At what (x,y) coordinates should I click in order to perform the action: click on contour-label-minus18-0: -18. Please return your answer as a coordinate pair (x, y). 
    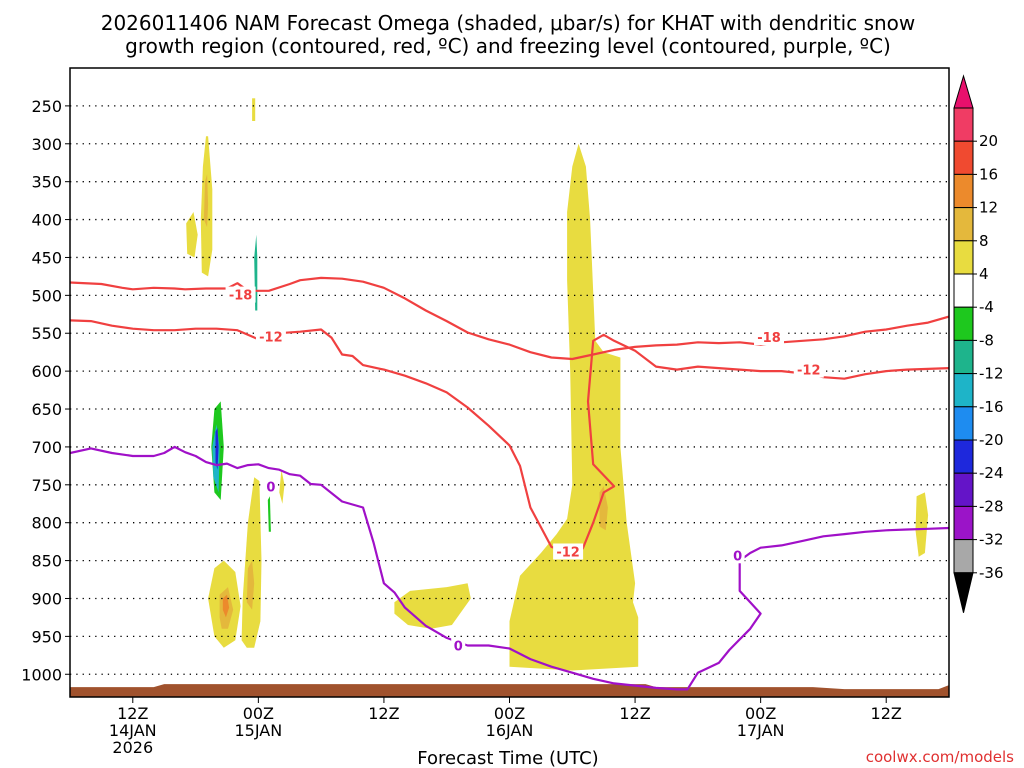
    Looking at the image, I should click on (241, 296).